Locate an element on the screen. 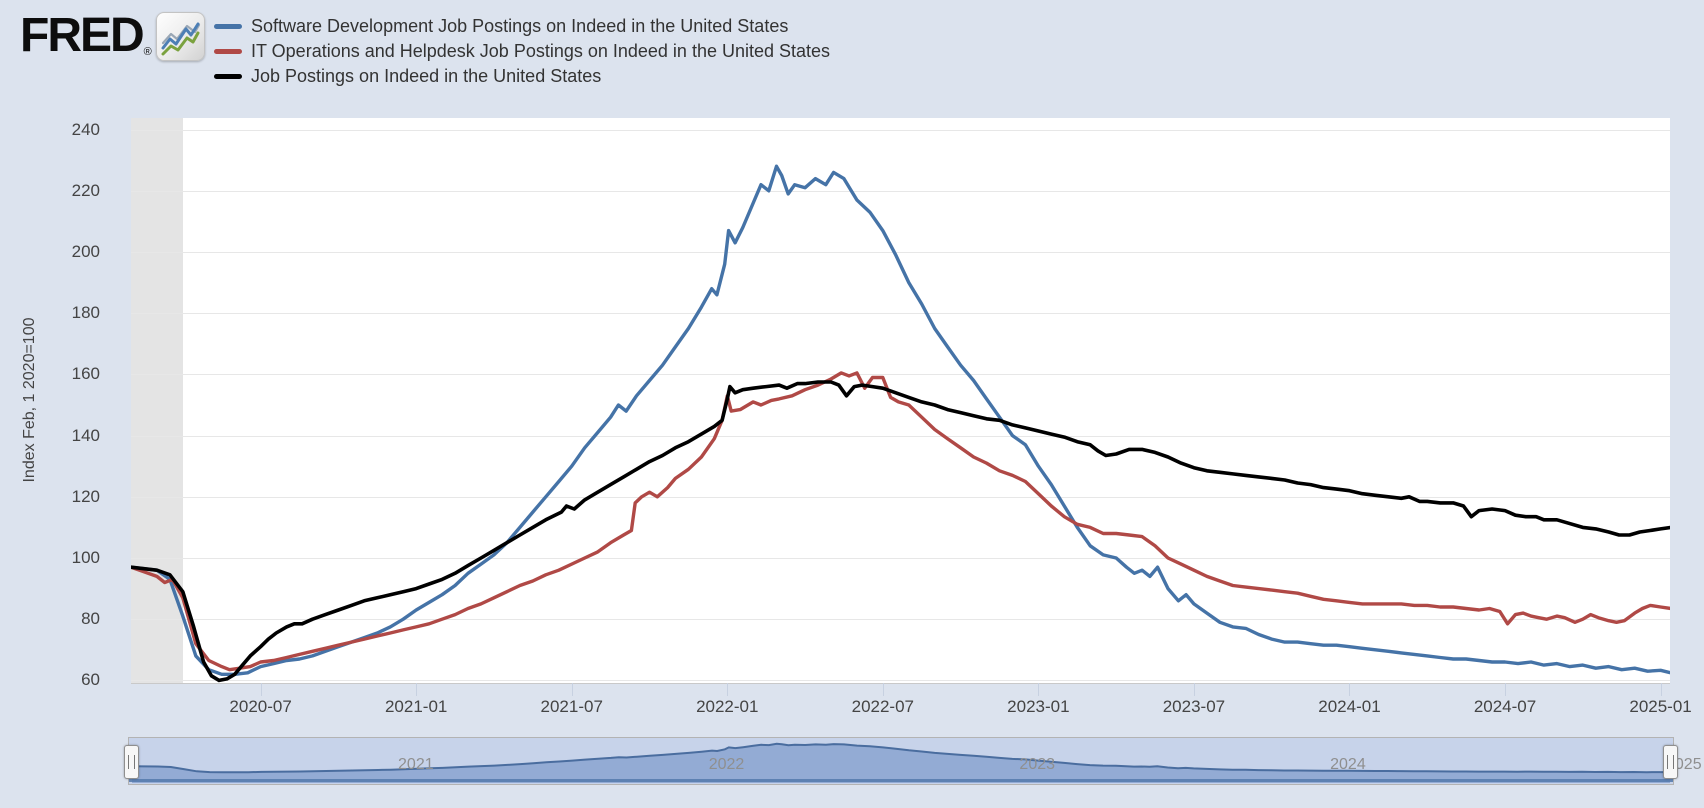 The image size is (1704, 808). minimap-baseline is located at coordinates (901, 780).